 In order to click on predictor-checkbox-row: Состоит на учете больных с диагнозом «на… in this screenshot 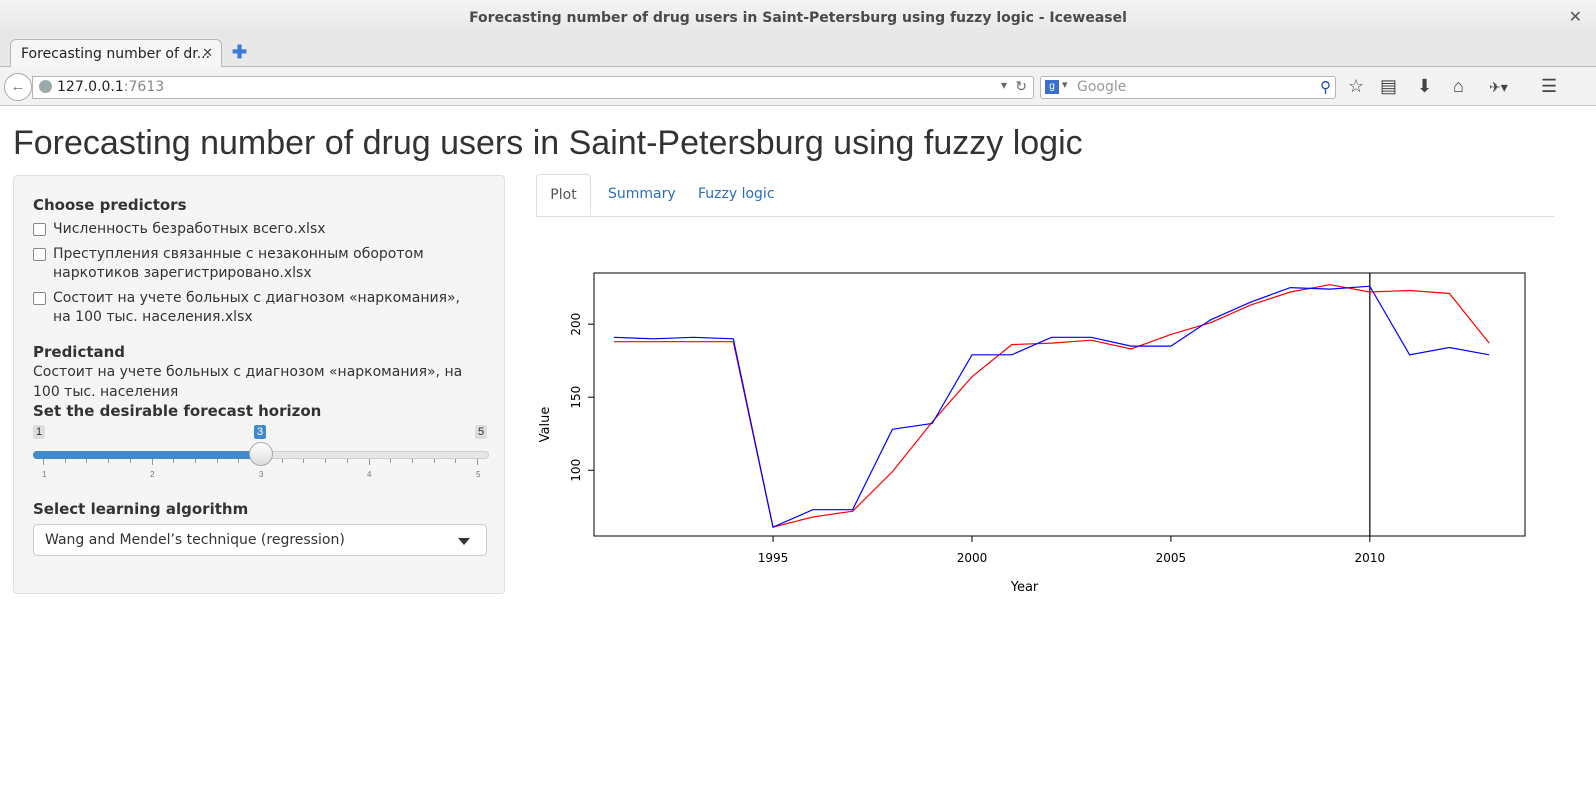, I will do `click(255, 308)`.